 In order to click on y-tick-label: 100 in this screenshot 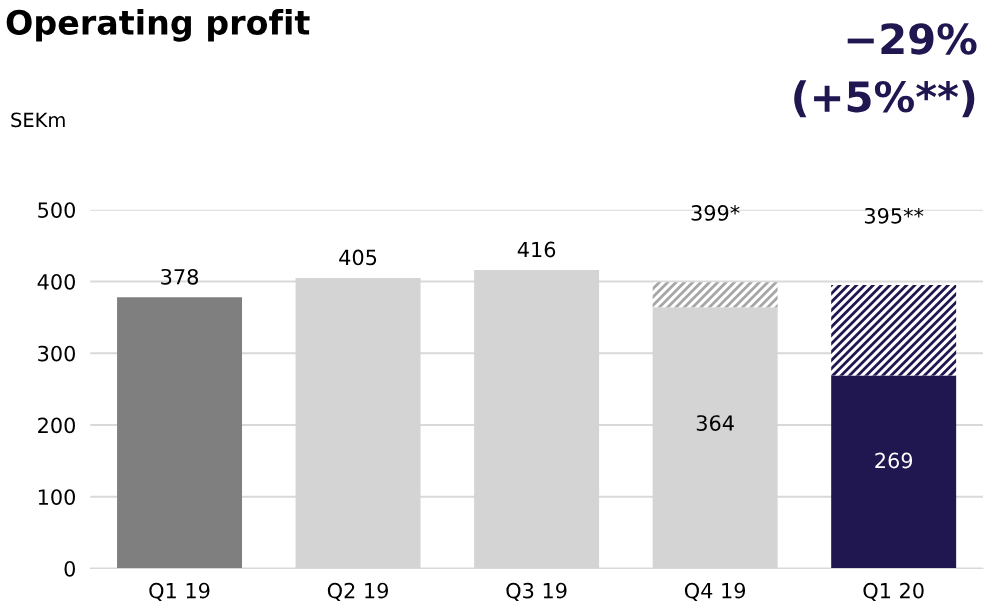, I will do `click(56, 497)`.